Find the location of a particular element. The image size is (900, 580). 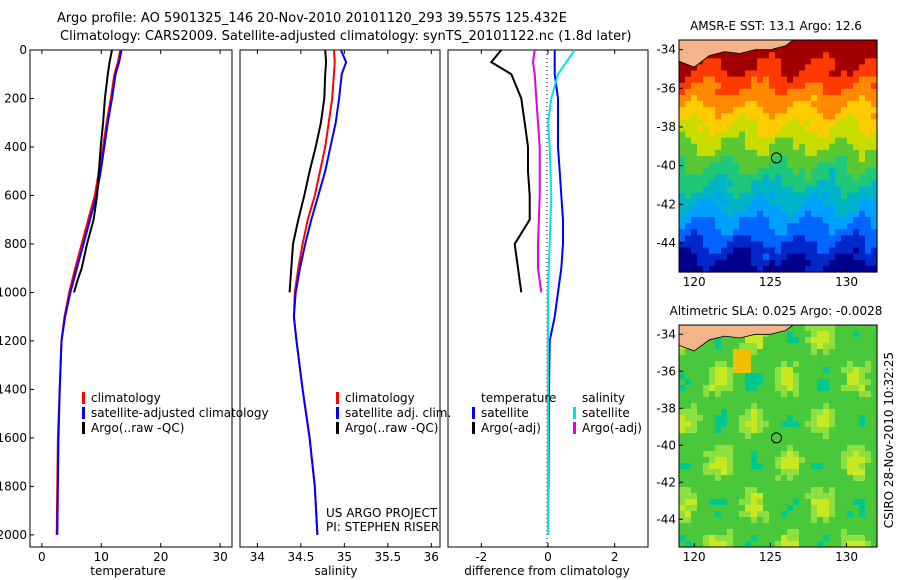

coastline-land is located at coordinates (736, 338).